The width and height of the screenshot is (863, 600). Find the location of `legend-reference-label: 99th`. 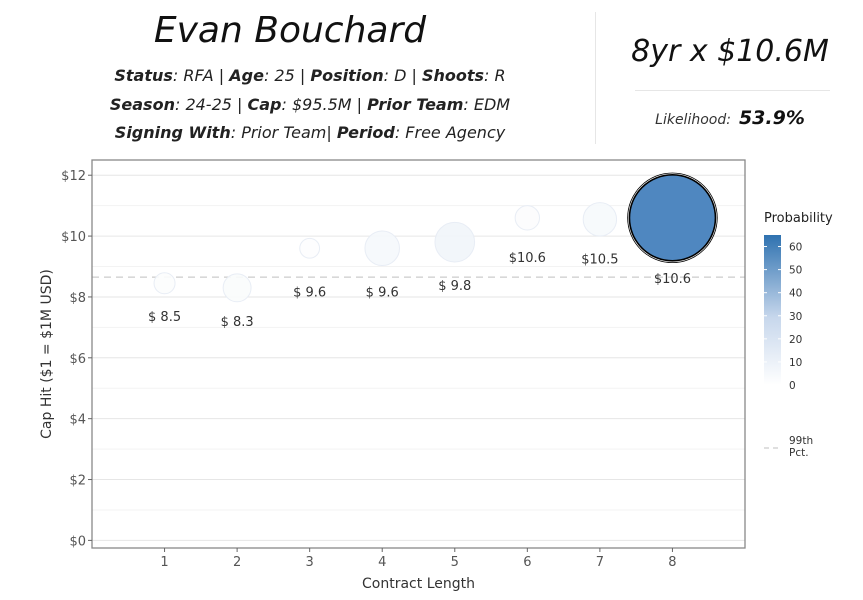

legend-reference-label: 99th is located at coordinates (801, 441).